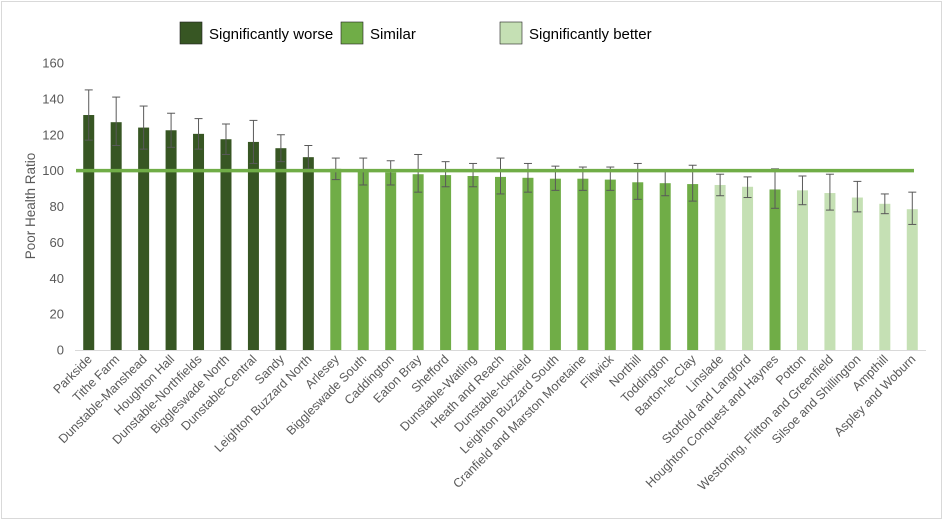 This screenshot has height=522, width=945. Describe the element at coordinates (53, 134) in the screenshot. I see `y-tick-label: 120` at that location.